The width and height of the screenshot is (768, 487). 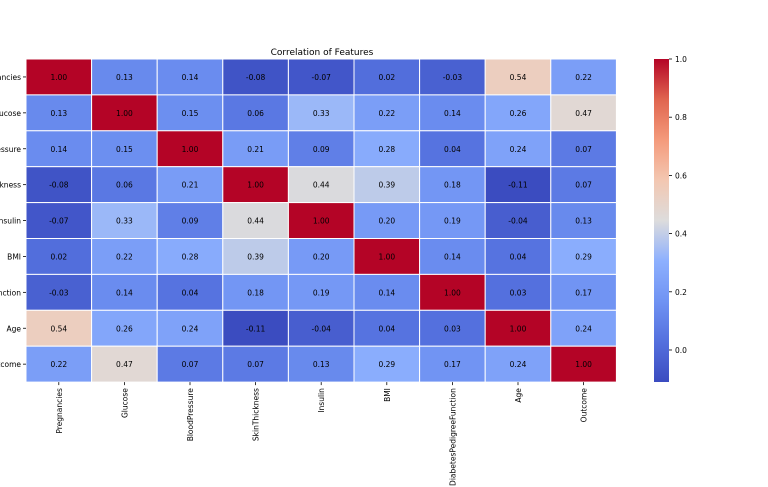 I want to click on column-tick-label: BMI, so click(x=387, y=395).